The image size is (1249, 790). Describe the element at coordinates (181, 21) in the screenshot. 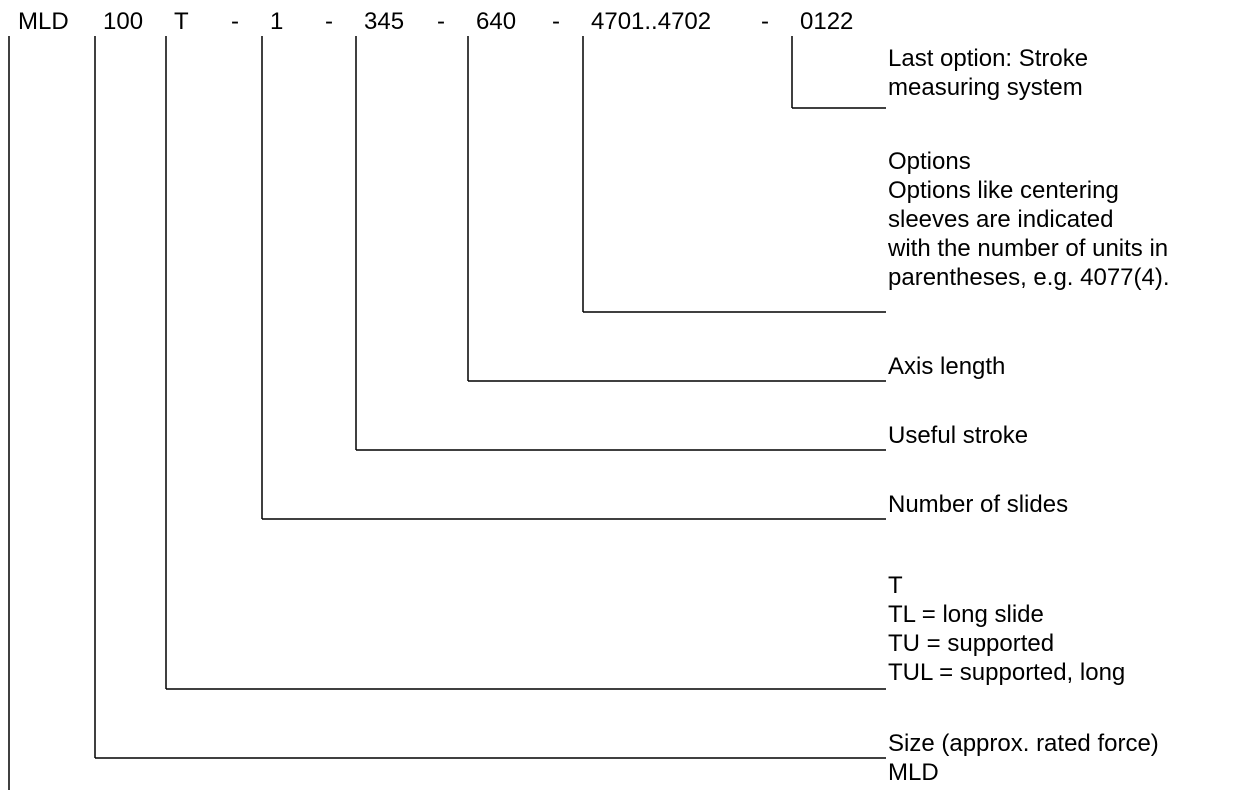

I see `code-type: T` at that location.